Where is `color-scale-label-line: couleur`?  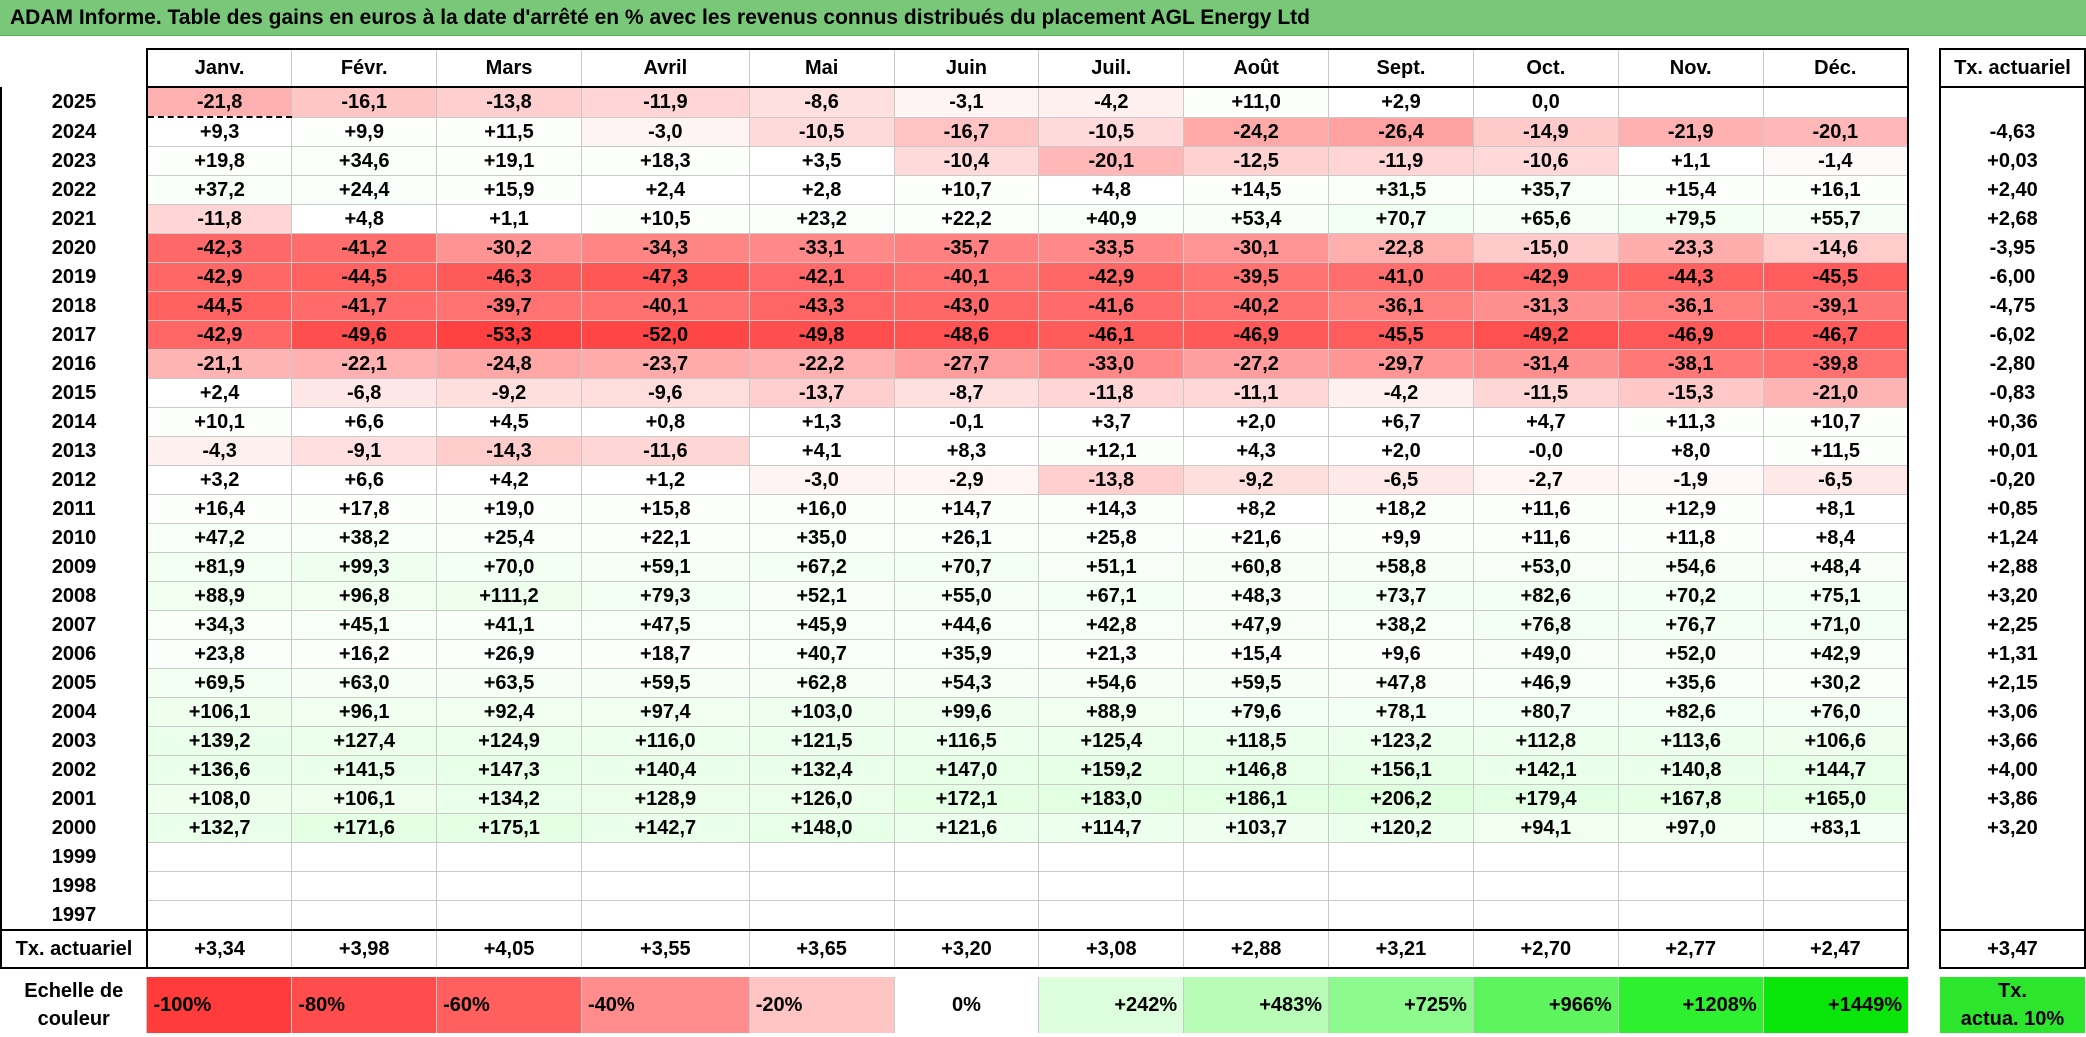 color-scale-label-line: couleur is located at coordinates (73, 1019).